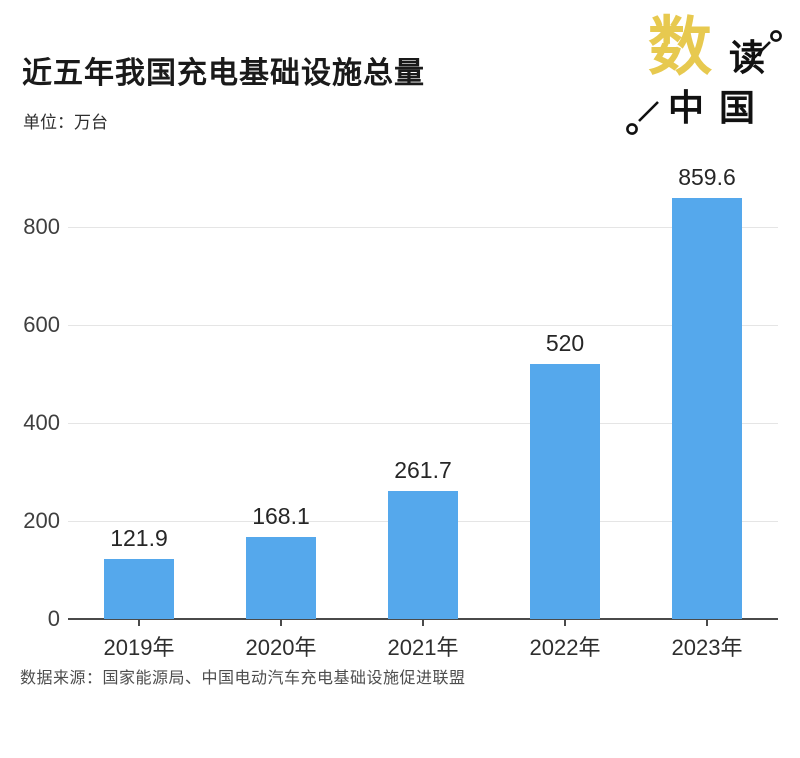  Describe the element at coordinates (41, 324) in the screenshot. I see `y-axis-tick-label: 600` at that location.